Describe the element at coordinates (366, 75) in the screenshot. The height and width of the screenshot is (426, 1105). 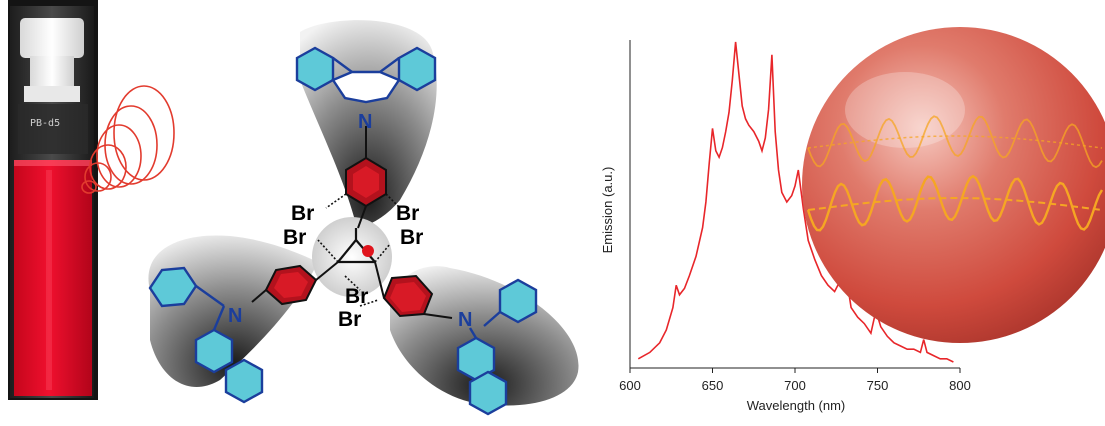
I see `carbazole-top` at that location.